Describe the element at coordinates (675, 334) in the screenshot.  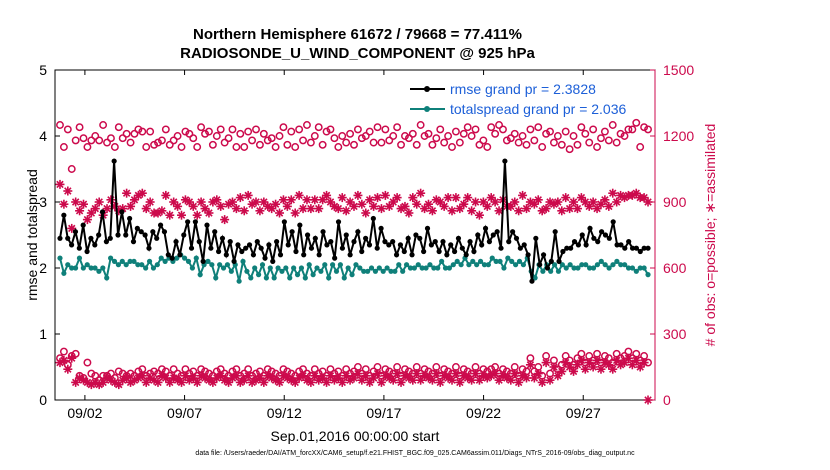
I see `y-right-tick-label: 300` at that location.